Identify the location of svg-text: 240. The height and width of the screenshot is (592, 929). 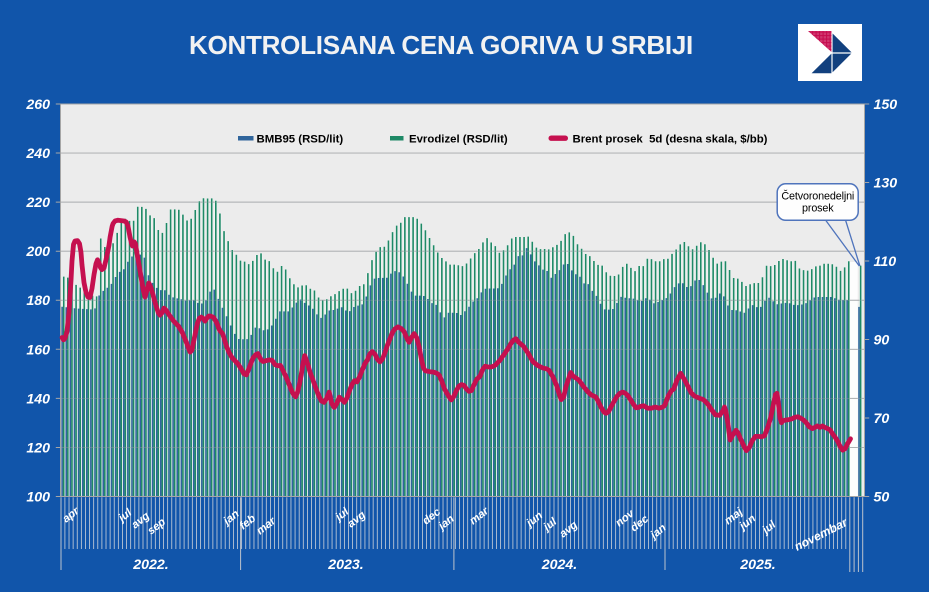
(37, 154).